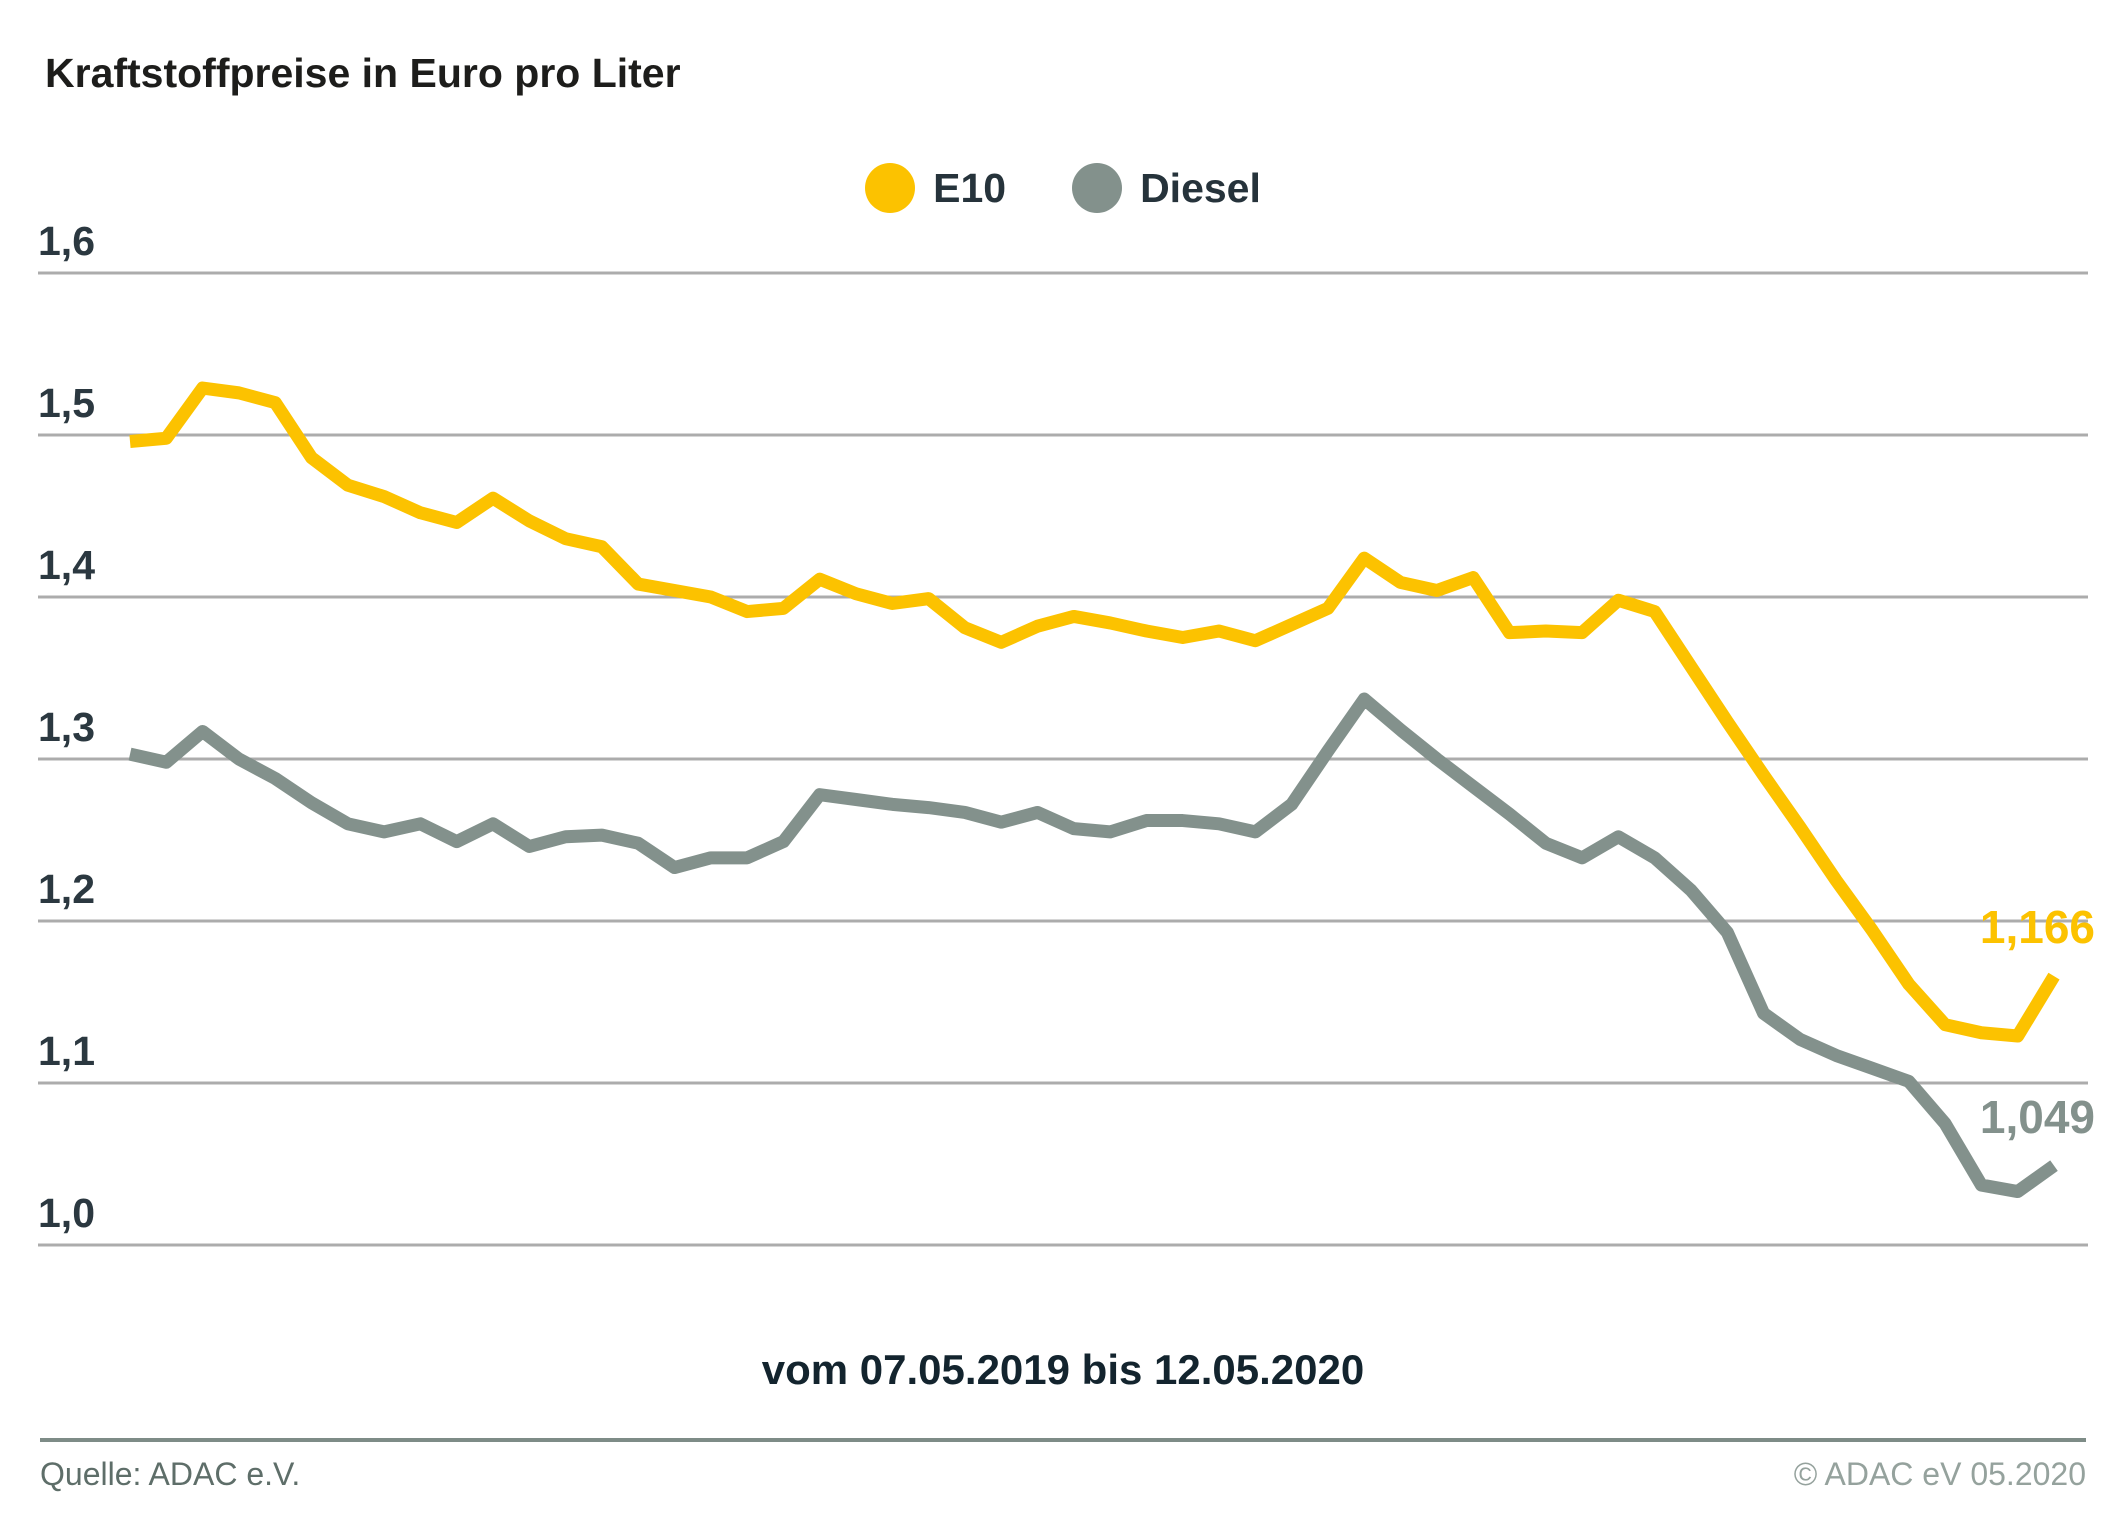  I want to click on legend-item-diesel: Diesel, so click(1166, 188).